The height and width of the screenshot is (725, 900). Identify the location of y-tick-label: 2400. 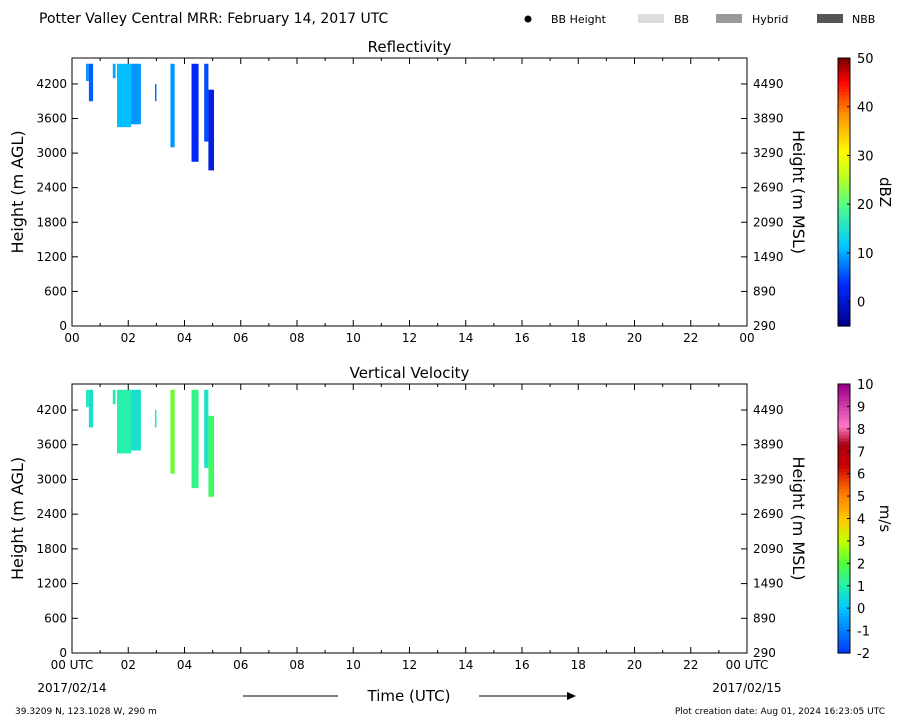
(51, 514).